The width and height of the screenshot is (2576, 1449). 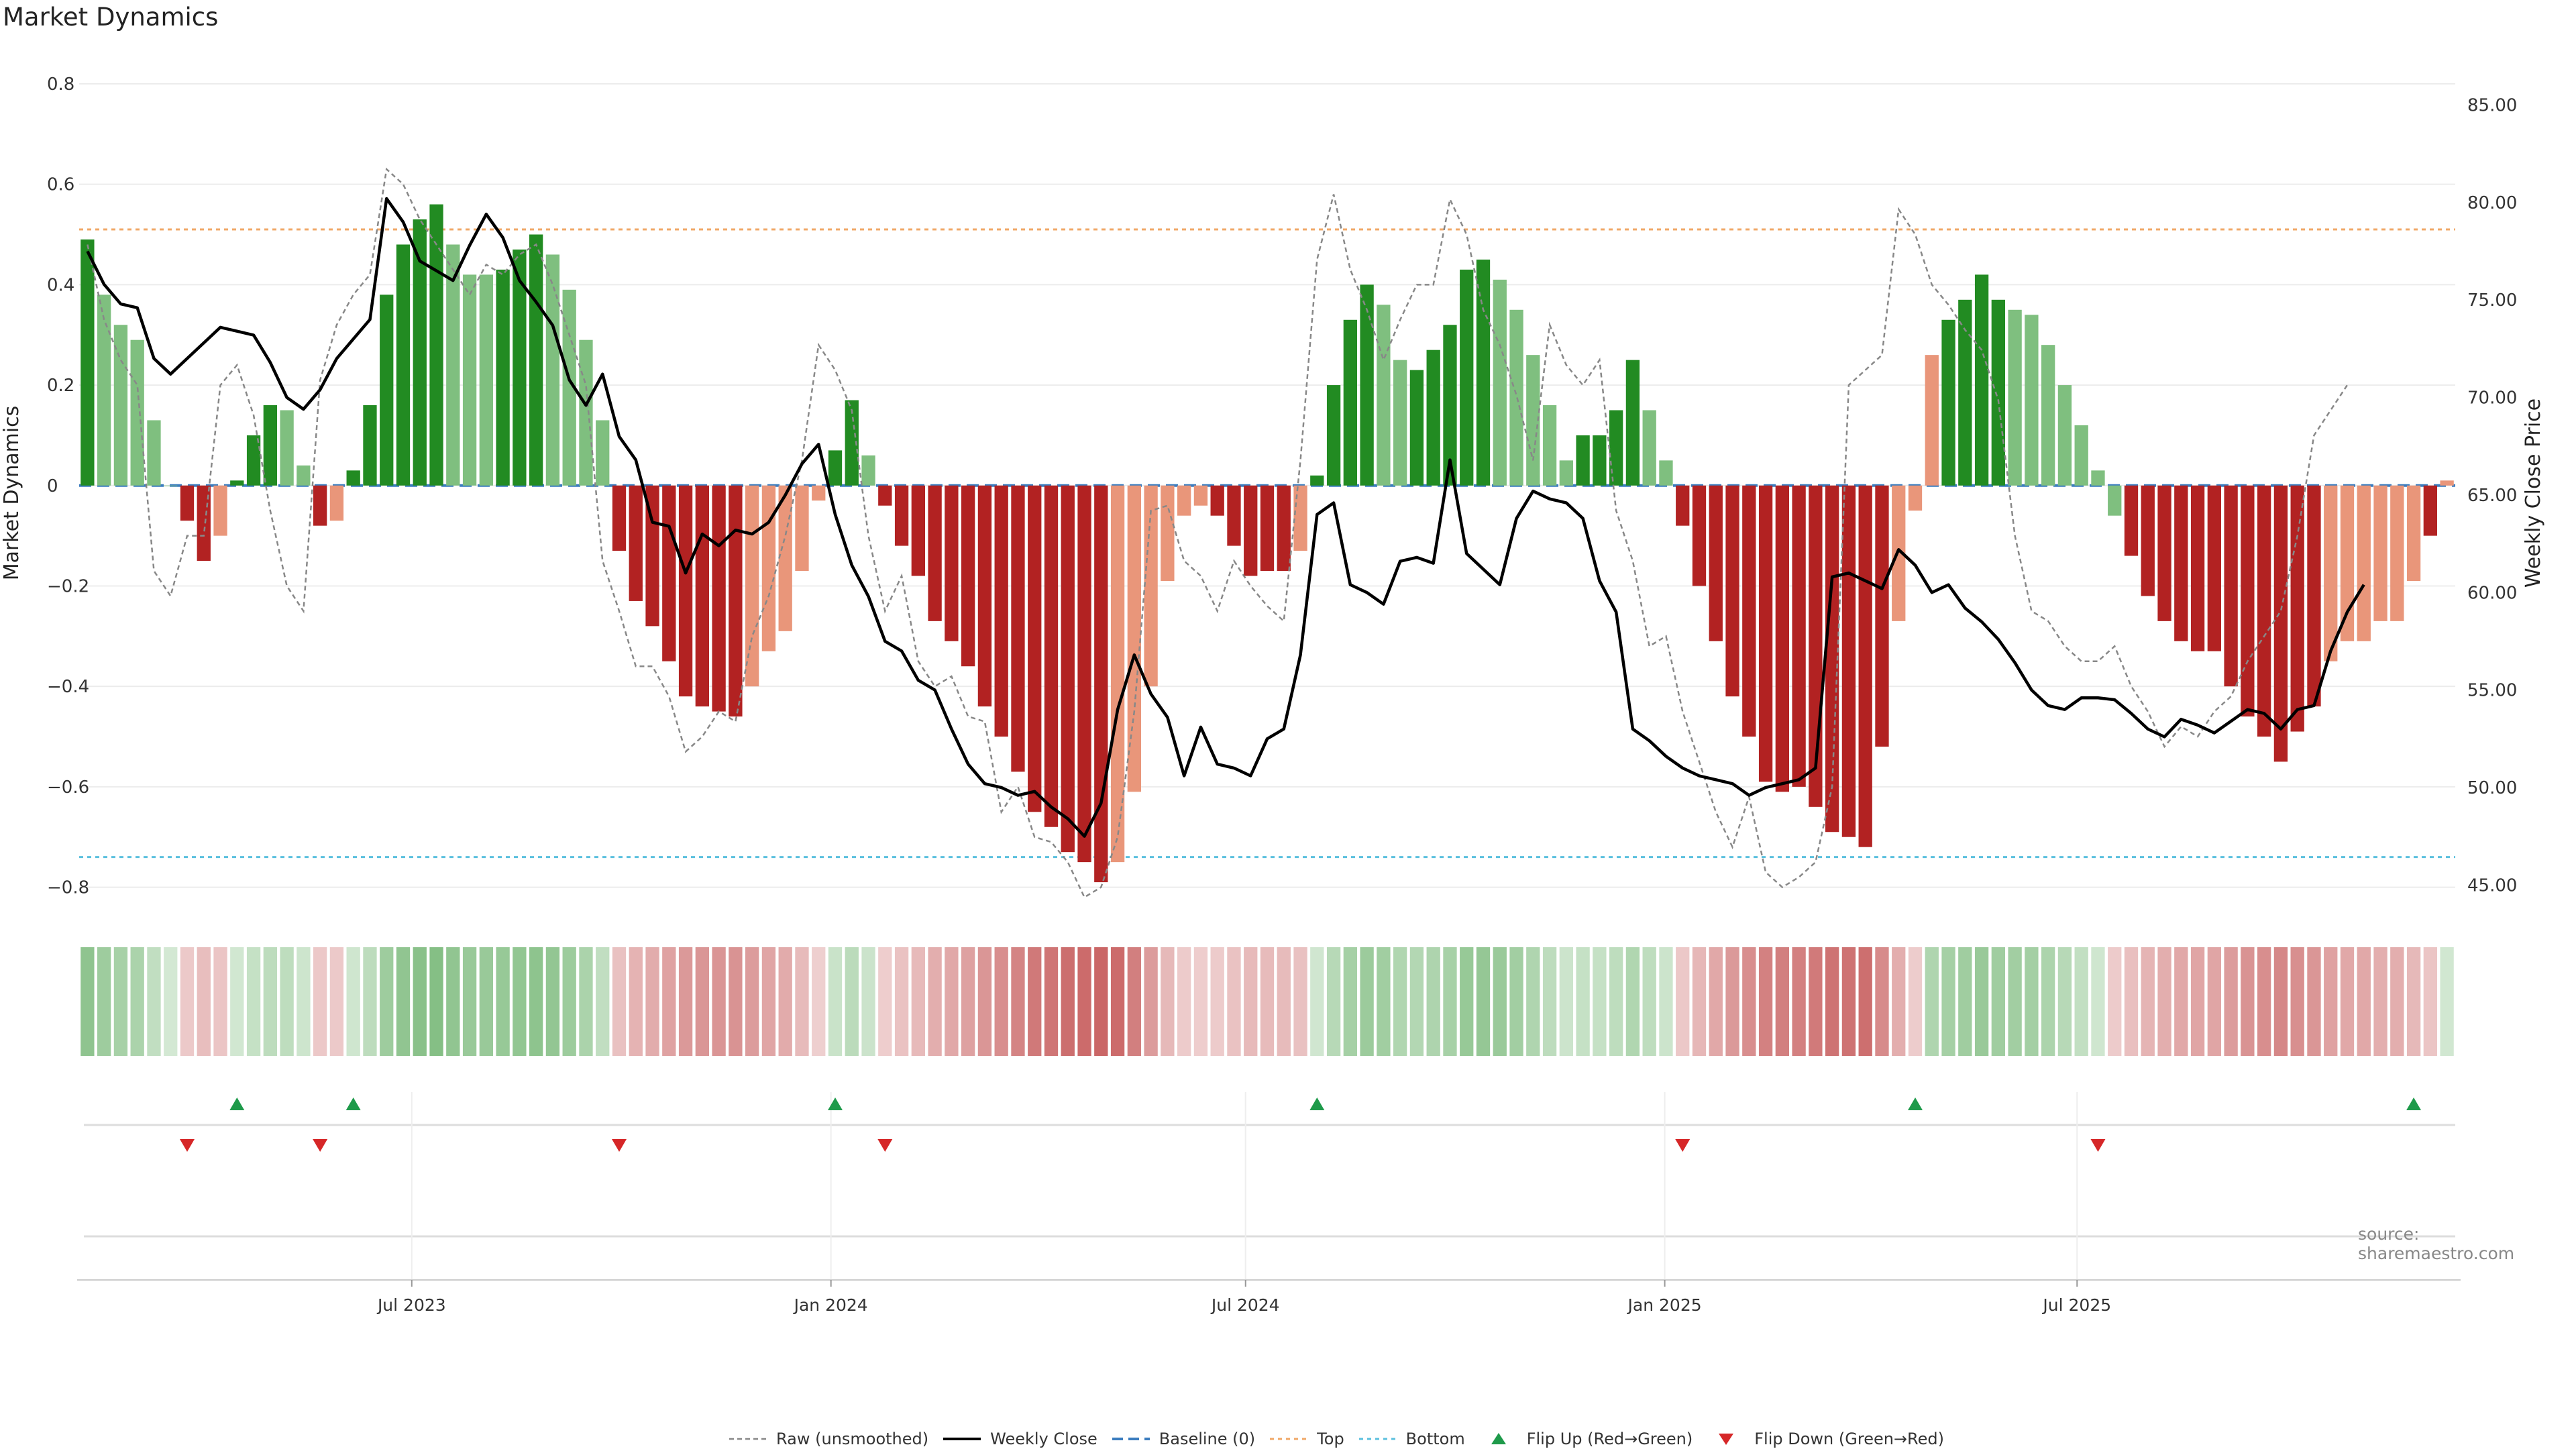 What do you see at coordinates (11, 493) in the screenshot?
I see `y-axis-label: Market Dynamics` at bounding box center [11, 493].